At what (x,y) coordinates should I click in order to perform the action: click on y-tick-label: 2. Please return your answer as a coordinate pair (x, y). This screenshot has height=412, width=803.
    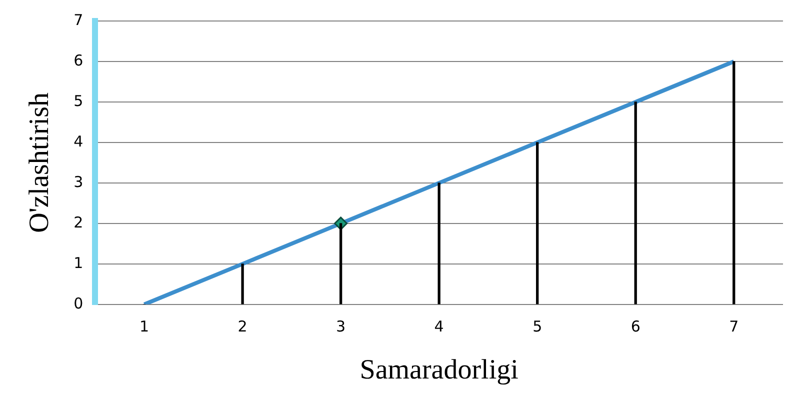
    Looking at the image, I should click on (79, 222).